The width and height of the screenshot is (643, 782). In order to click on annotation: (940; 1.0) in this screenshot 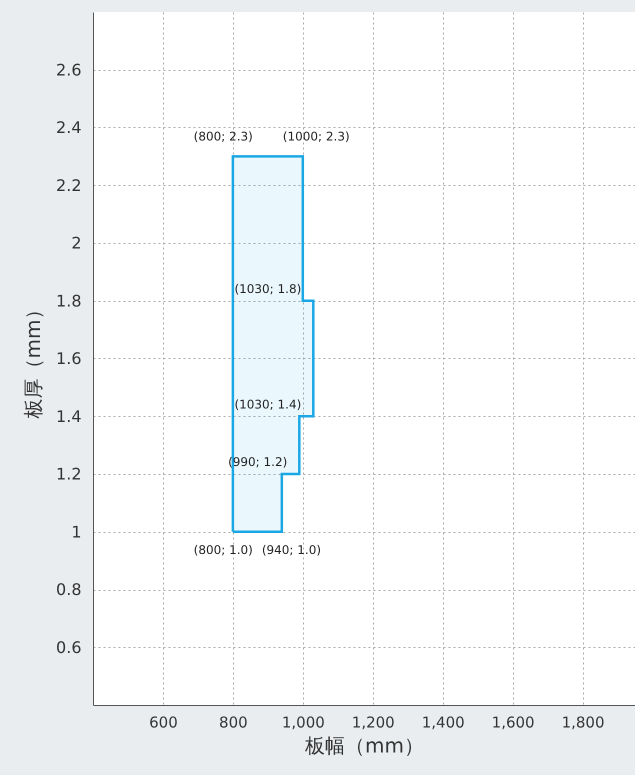, I will do `click(292, 549)`.